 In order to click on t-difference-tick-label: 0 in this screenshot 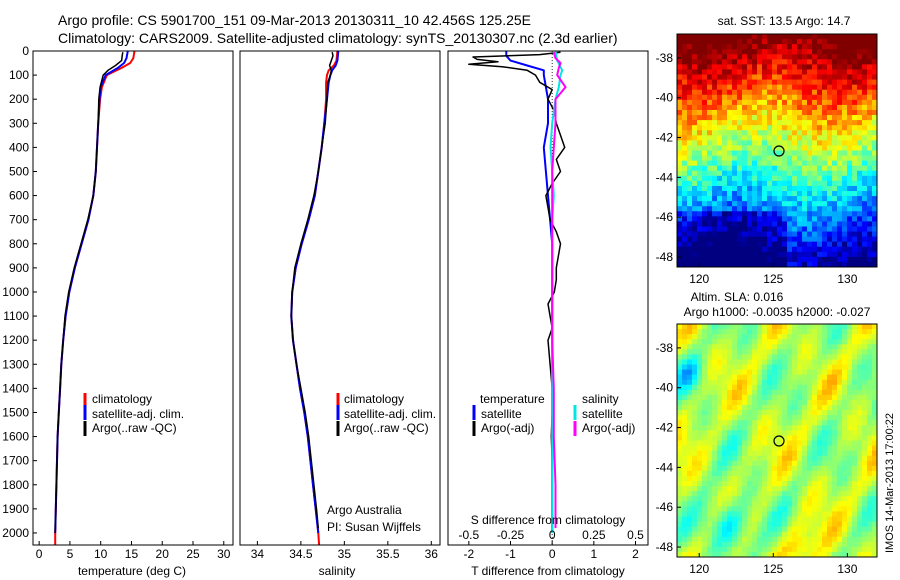, I will do `click(552, 554)`.